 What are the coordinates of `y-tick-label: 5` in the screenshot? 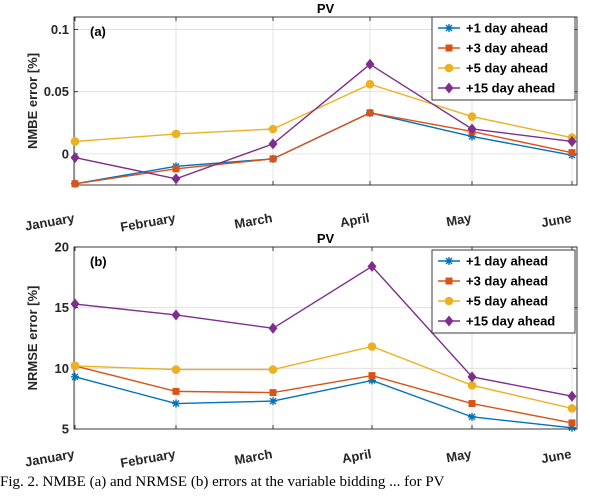 It's located at (65, 429).